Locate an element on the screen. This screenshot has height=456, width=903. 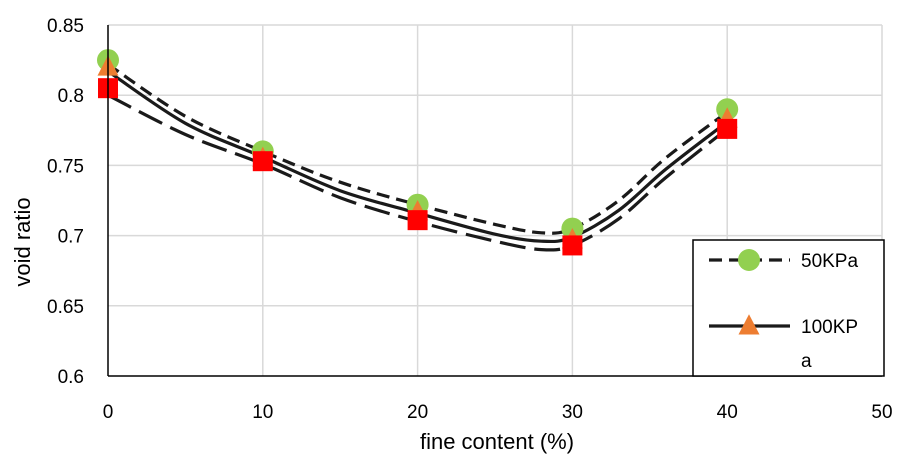
y-axis-title: void ratio is located at coordinates (22, 241).